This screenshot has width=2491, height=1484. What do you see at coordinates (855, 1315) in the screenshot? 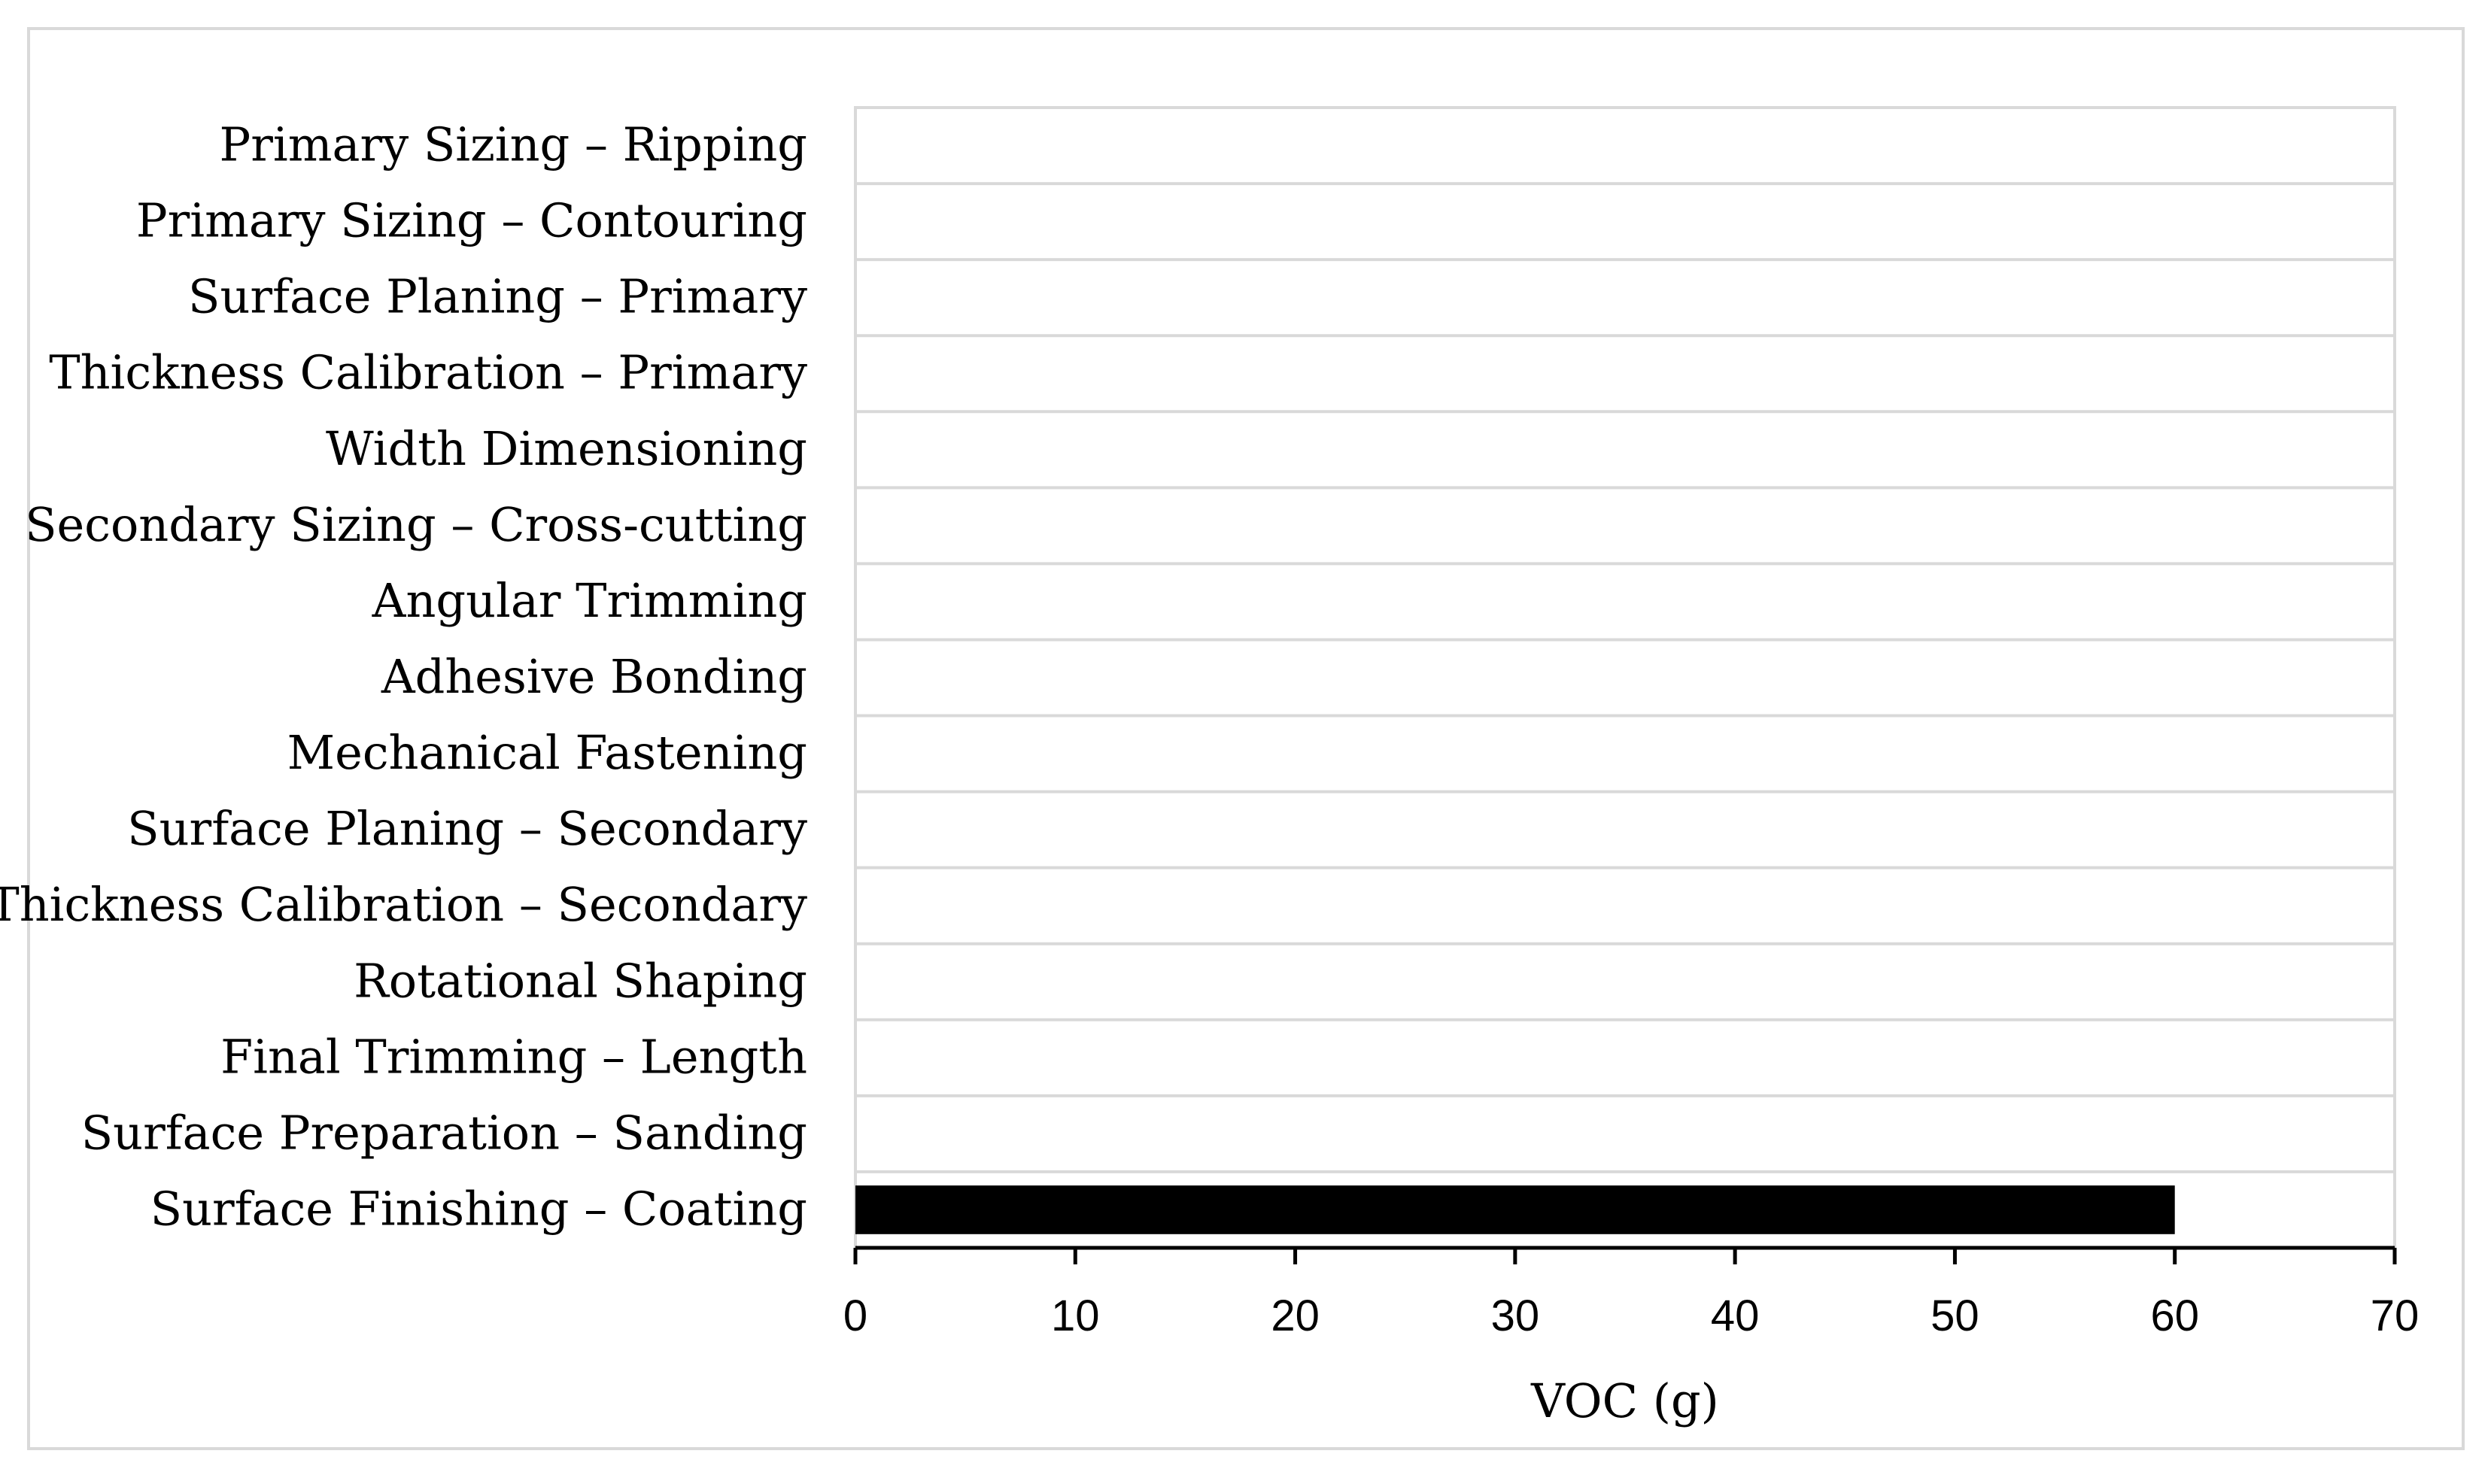
I see `x-tick-label: 0` at bounding box center [855, 1315].